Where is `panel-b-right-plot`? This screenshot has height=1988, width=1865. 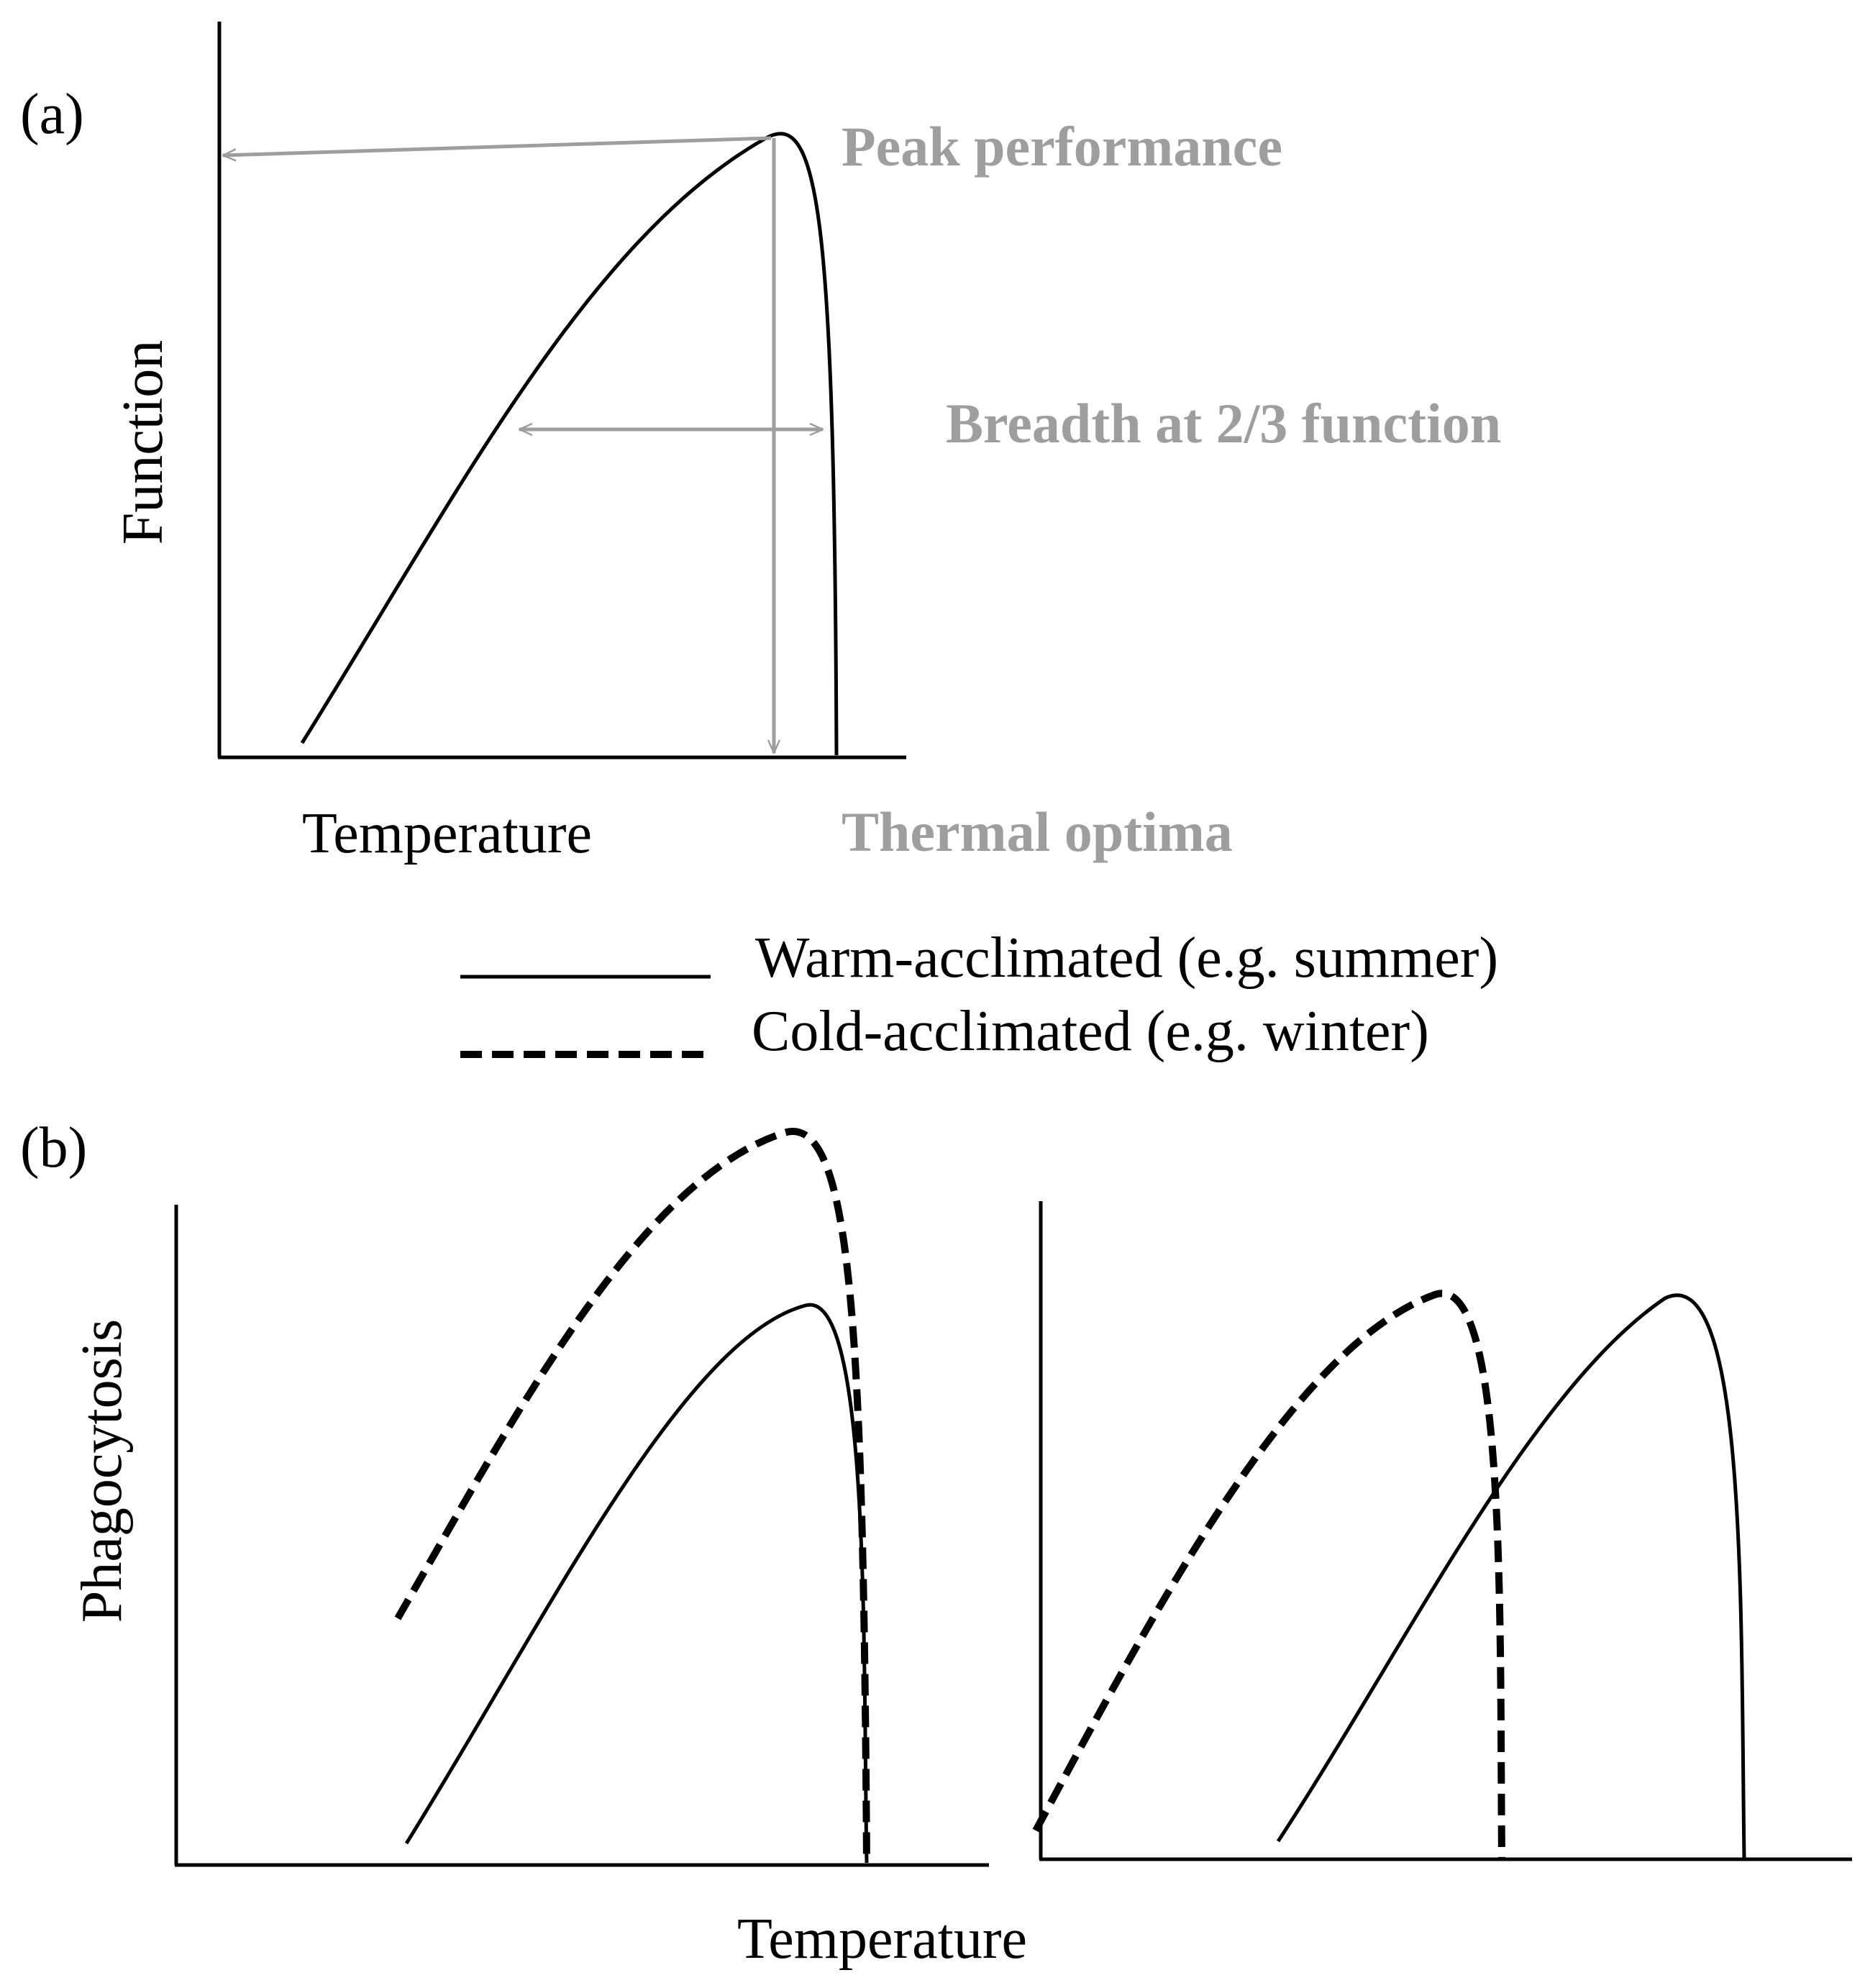
panel-b-right-plot is located at coordinates (1442, 1531).